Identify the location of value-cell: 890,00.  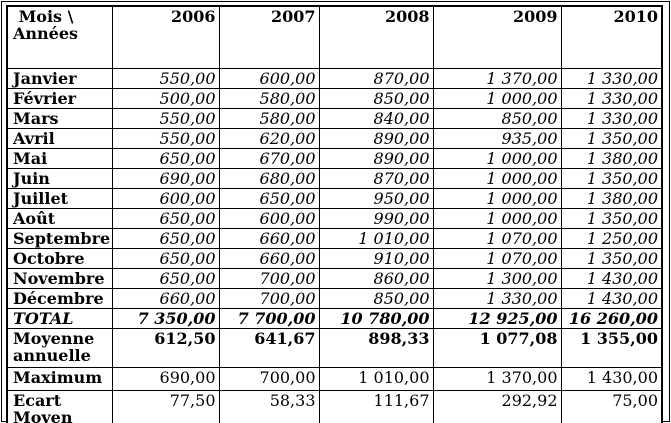
(376, 138).